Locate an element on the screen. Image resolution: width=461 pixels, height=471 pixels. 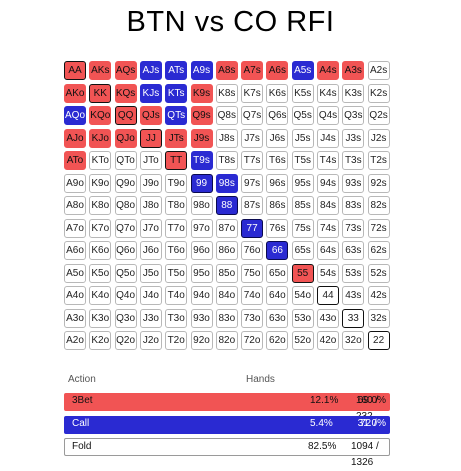
hand-cell: QJs is located at coordinates (150, 115).